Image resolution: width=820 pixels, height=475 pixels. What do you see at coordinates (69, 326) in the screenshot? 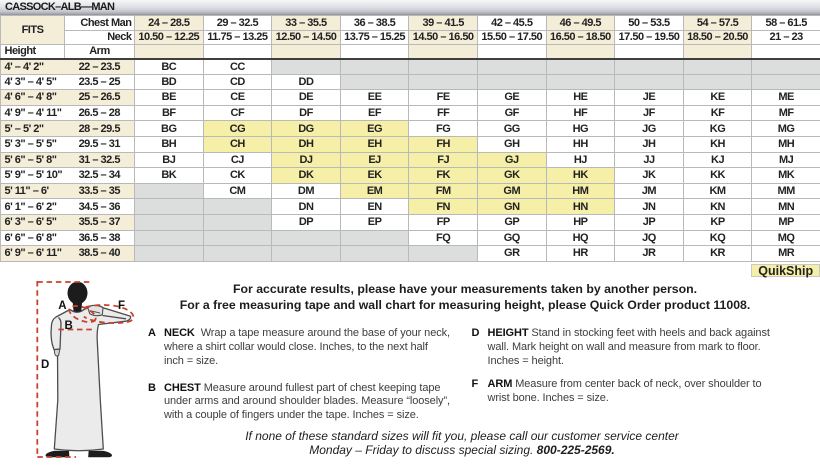
I see `svg-text: B` at bounding box center [69, 326].